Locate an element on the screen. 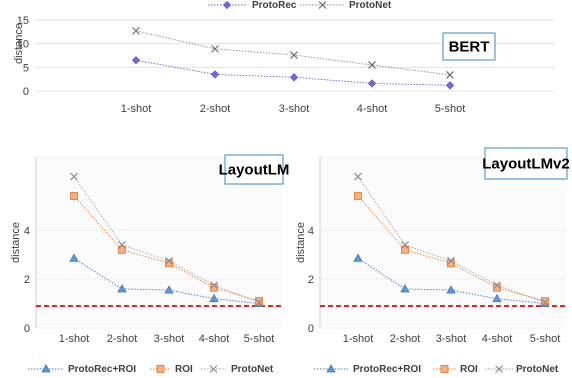 The height and width of the screenshot is (378, 572). y-tick-label: 5 is located at coordinates (26, 68).